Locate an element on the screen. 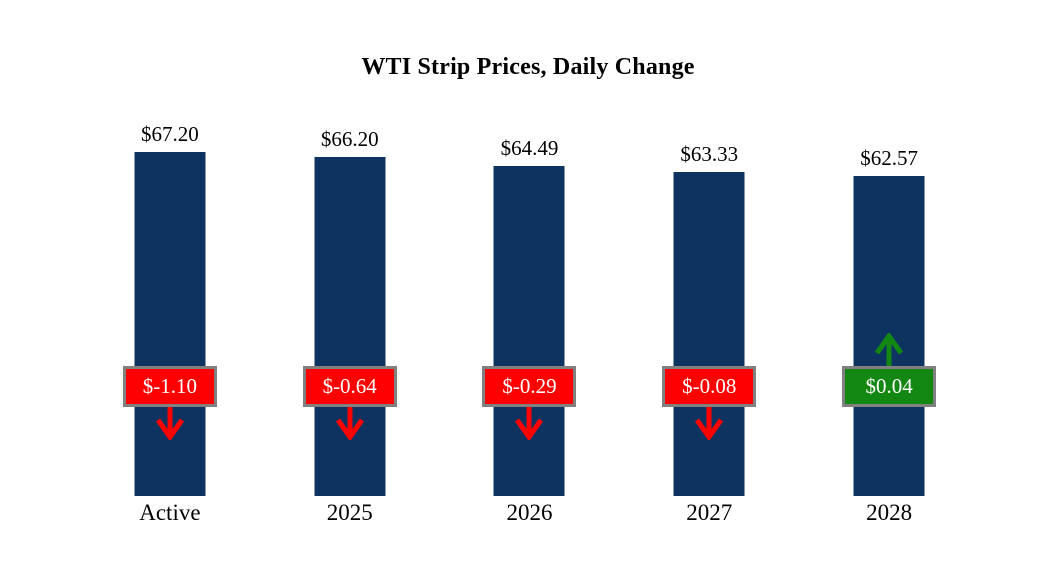 The width and height of the screenshot is (1056, 576). up-arrow-icon is located at coordinates (889, 350).